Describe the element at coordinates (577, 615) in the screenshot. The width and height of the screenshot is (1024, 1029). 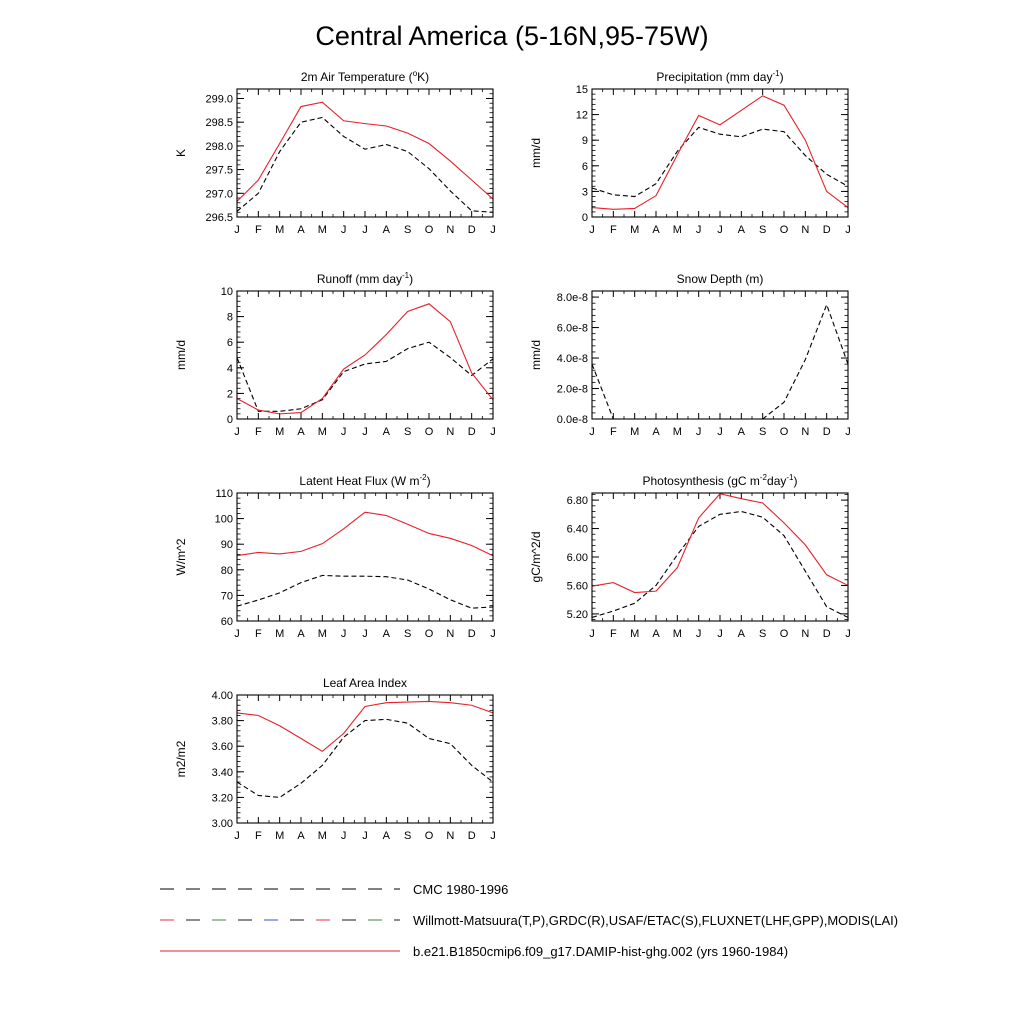
I see `y-tick-label: 5.20` at that location.